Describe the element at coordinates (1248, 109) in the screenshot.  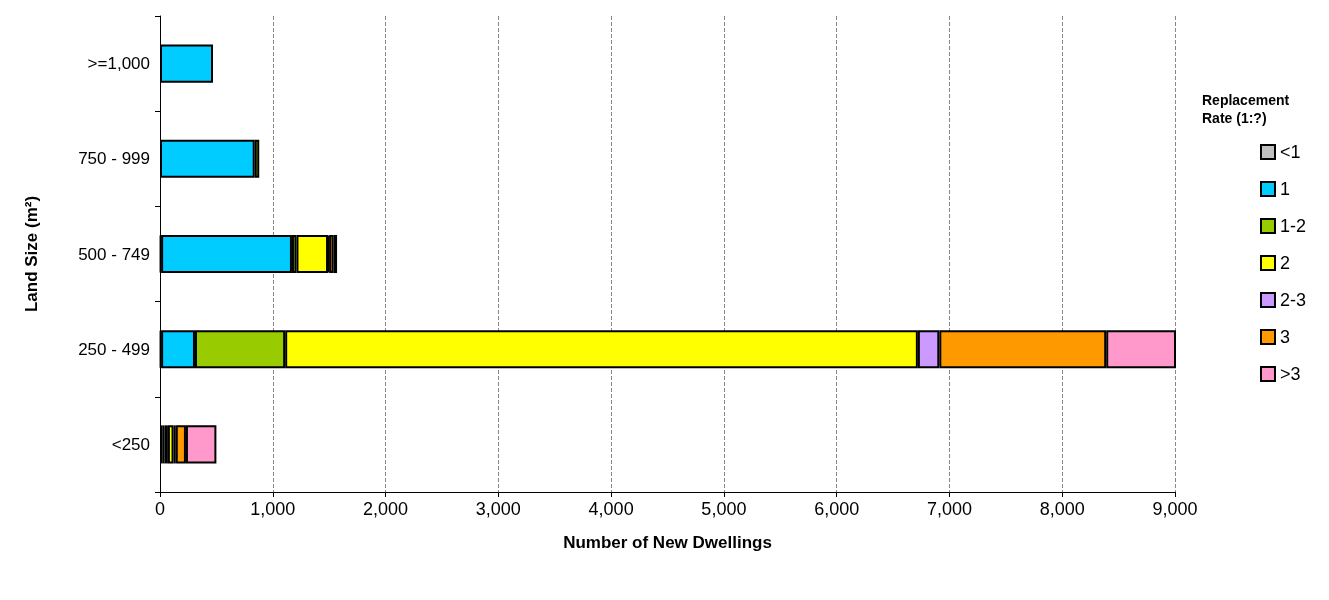
I see `legend-title: Replacement Rate (1:?)` at that location.